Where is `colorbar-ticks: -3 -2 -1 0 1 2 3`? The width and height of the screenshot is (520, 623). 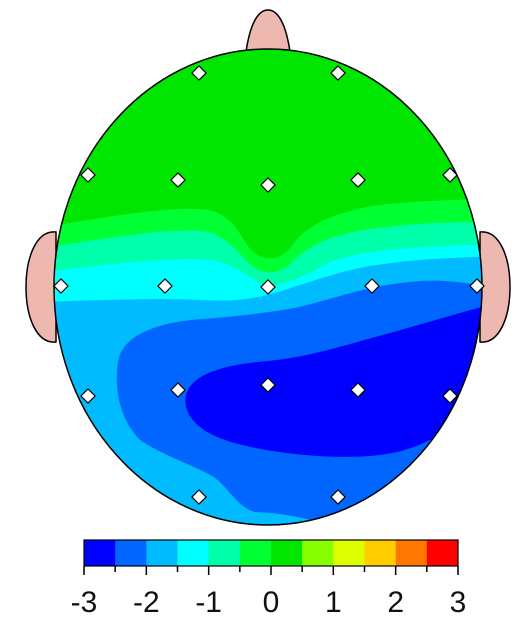 colorbar-ticks: -3 -2 -1 0 1 2 3 is located at coordinates (269, 592).